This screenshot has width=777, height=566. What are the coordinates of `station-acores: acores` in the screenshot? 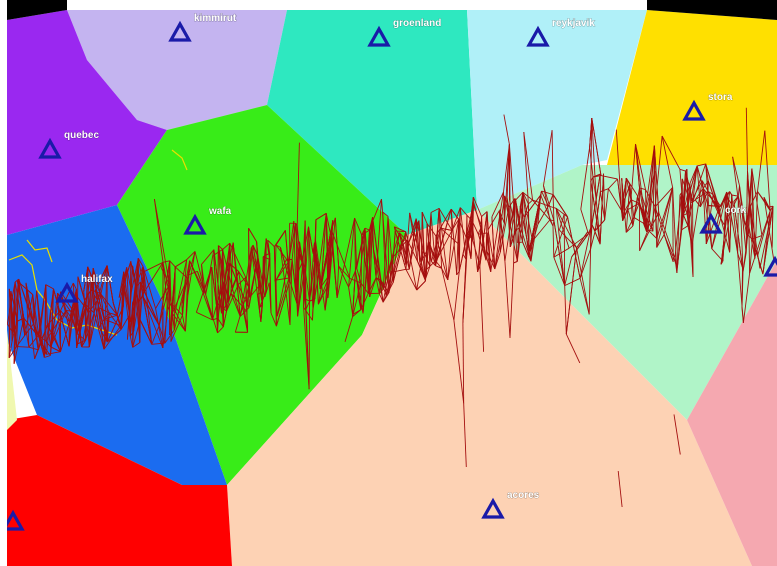 It's located at (510, 504).